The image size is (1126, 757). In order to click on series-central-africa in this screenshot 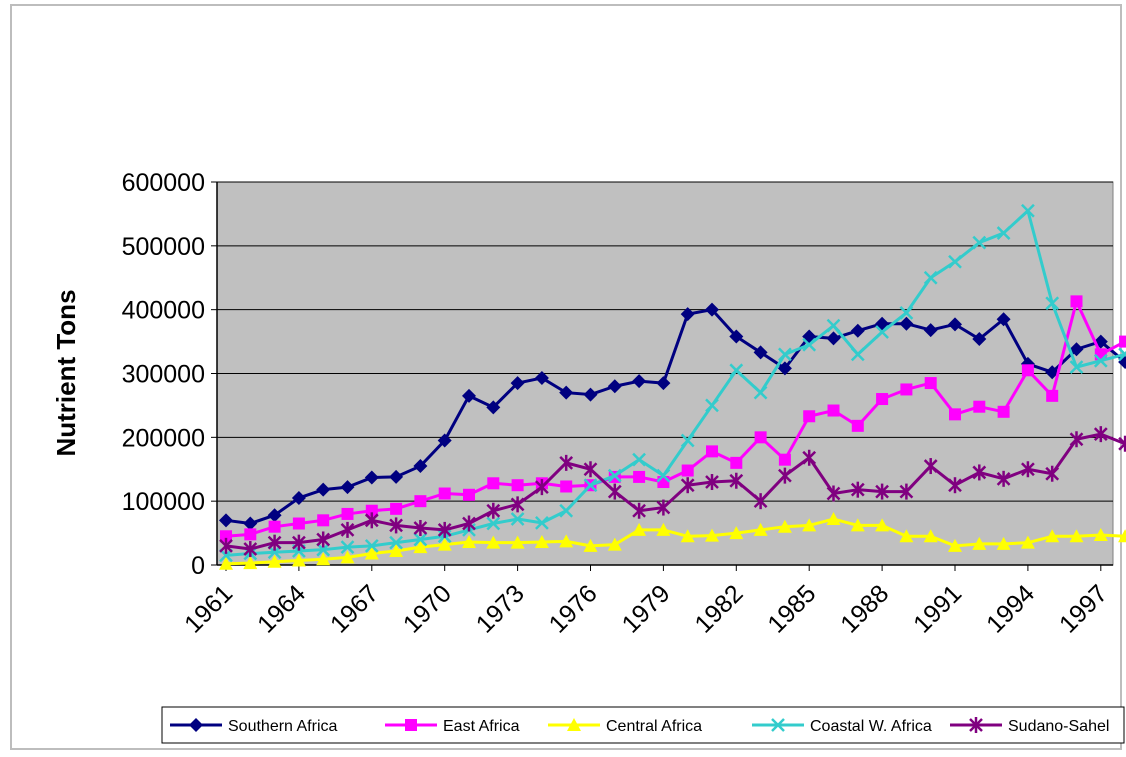, I will do `click(672, 541)`.